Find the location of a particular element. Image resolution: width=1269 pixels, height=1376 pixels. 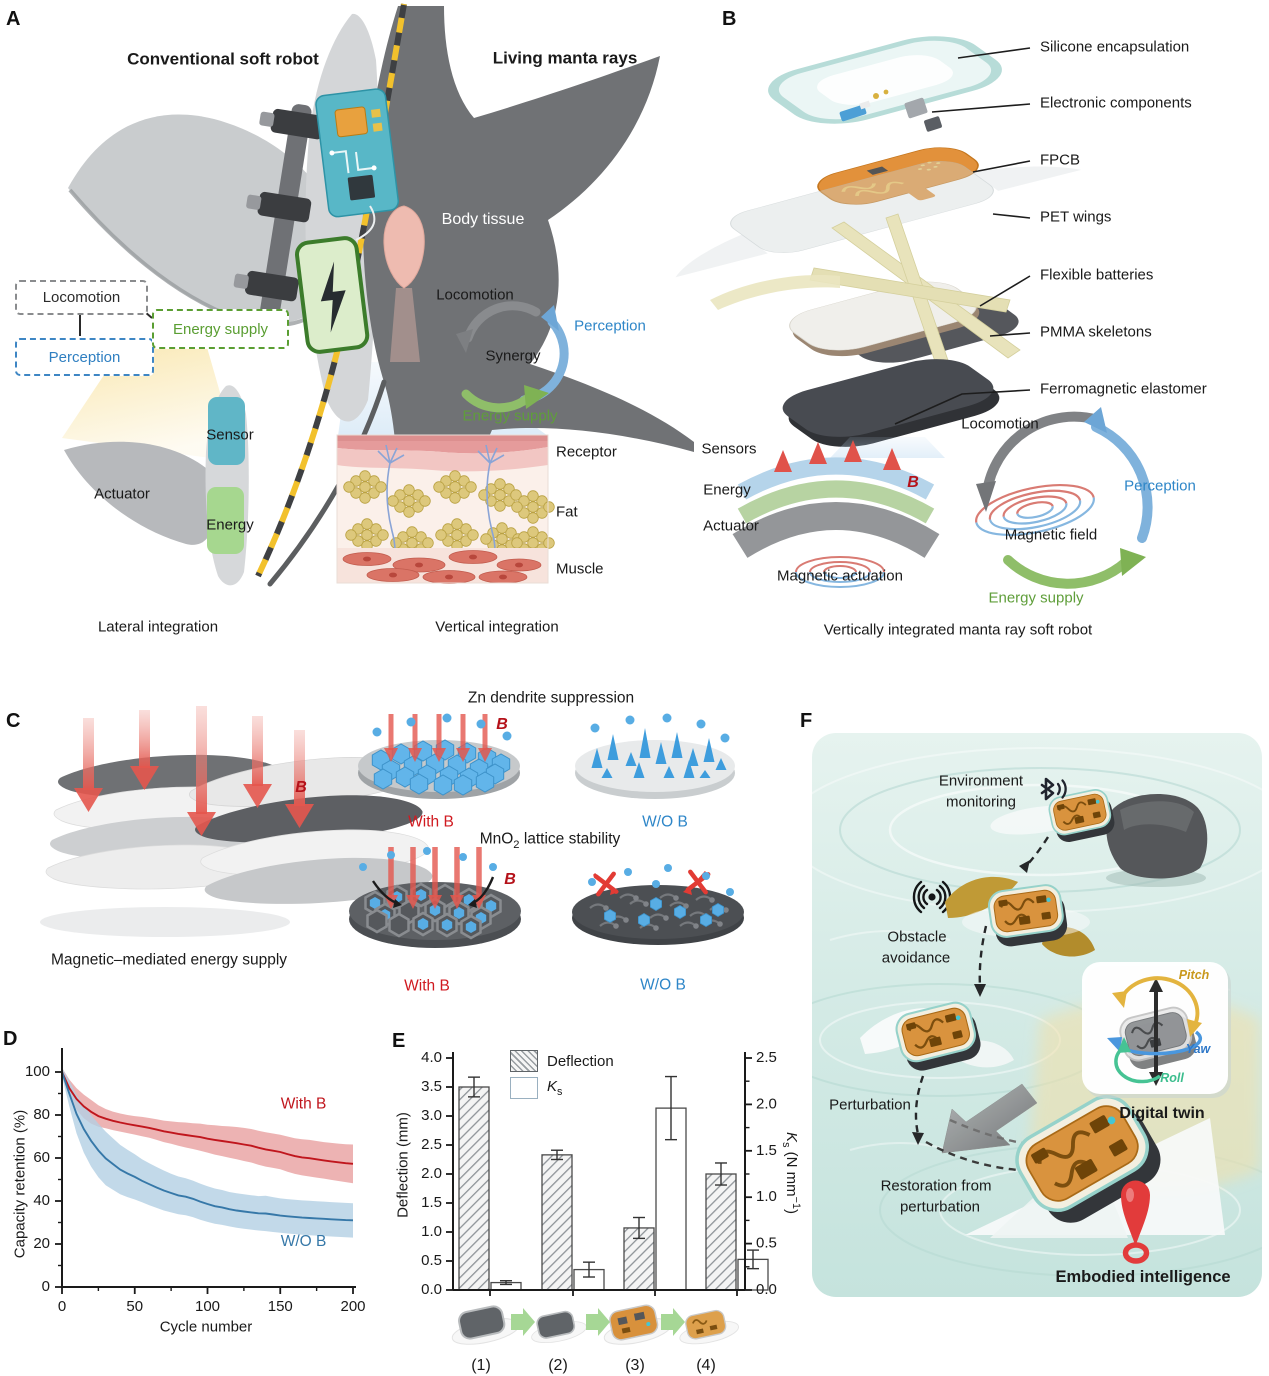

layer-electronics: Electronic components is located at coordinates (1116, 103).